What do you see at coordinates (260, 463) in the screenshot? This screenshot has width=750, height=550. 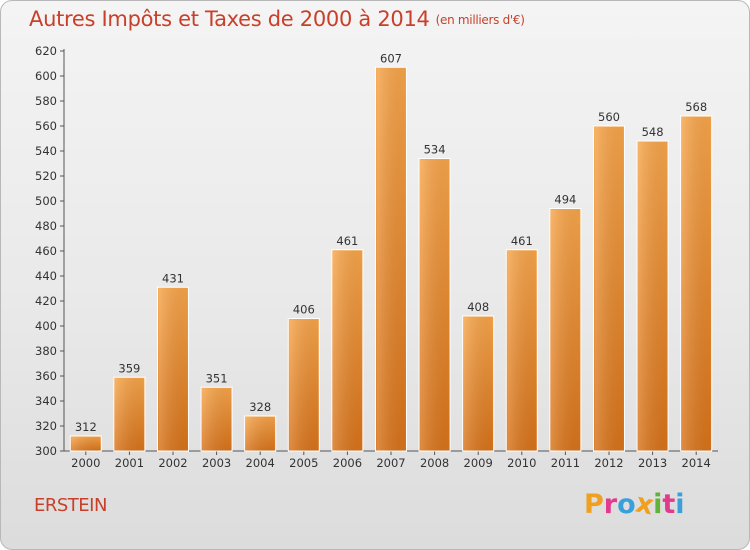 I see `x-tick-label: 2004` at bounding box center [260, 463].